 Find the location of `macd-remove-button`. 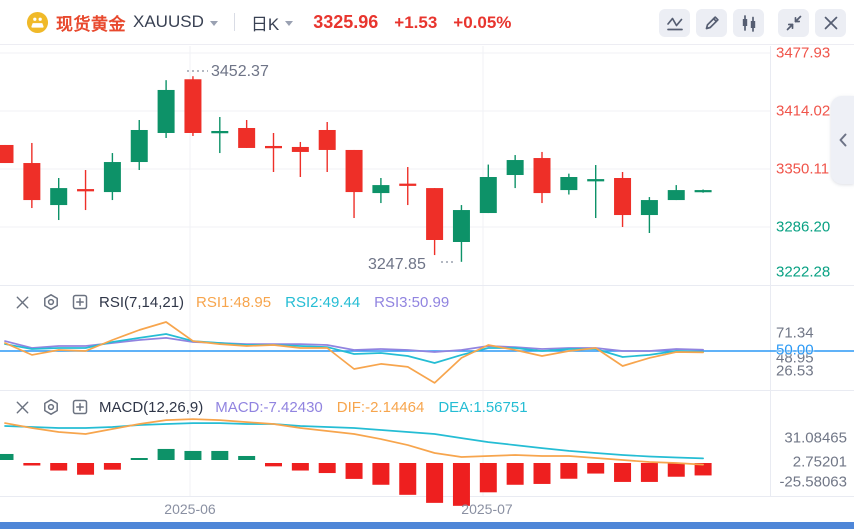

macd-remove-button is located at coordinates (22, 407).